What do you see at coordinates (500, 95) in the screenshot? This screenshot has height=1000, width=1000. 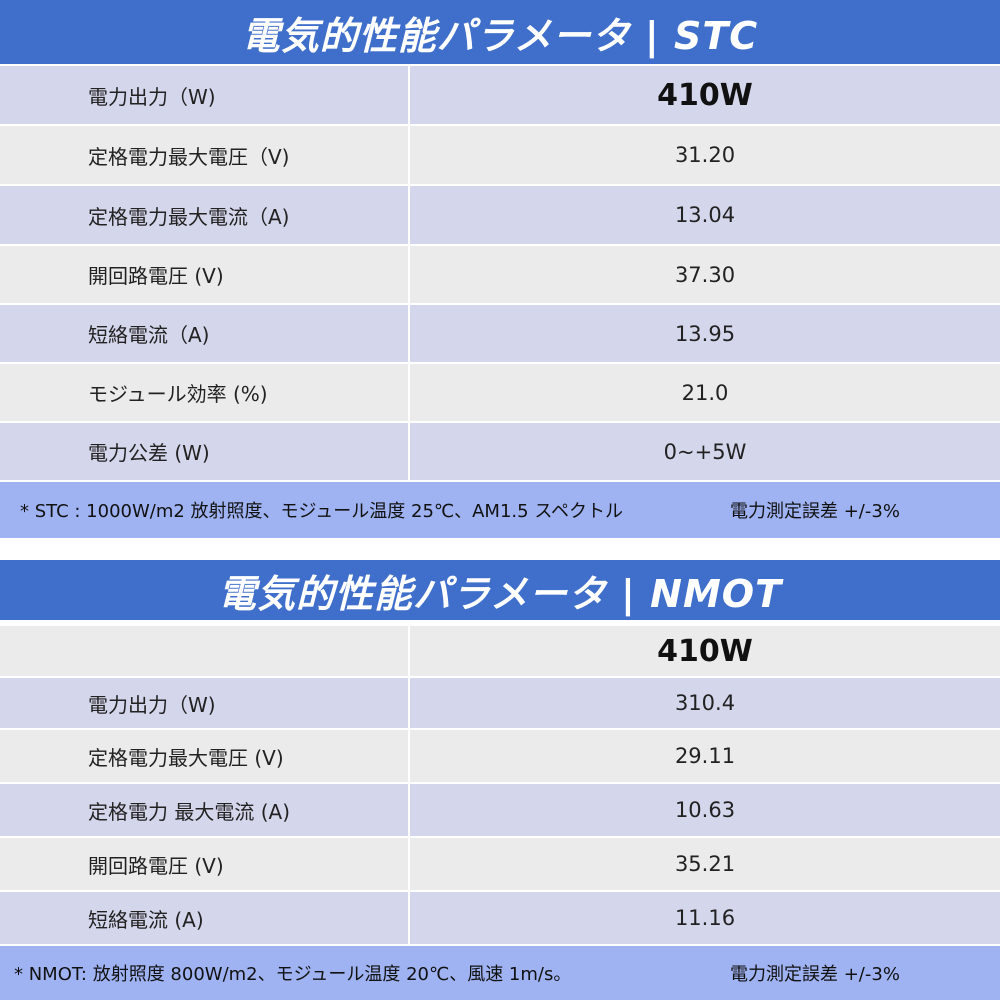 I see `stc-row-power: 電力出力（W) 410W` at bounding box center [500, 95].